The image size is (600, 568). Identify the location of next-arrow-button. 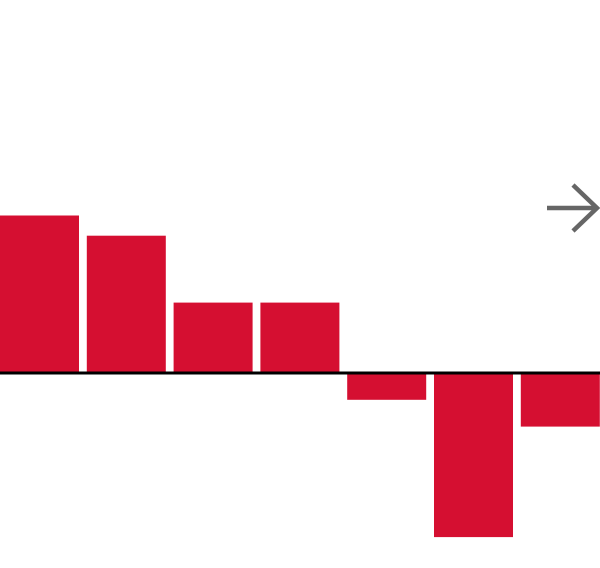
(570, 208).